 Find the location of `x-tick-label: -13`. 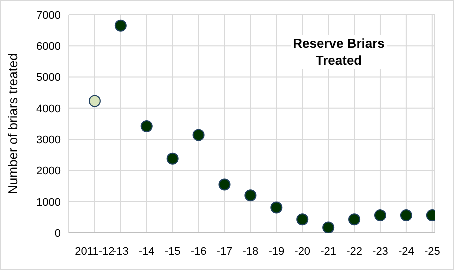

x-tick-label: -13 is located at coordinates (120, 252).